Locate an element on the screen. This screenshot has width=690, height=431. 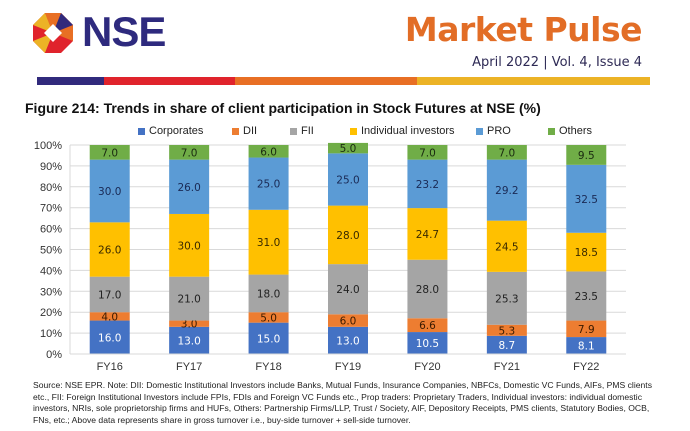
data-label: 5.0 is located at coordinates (268, 318).